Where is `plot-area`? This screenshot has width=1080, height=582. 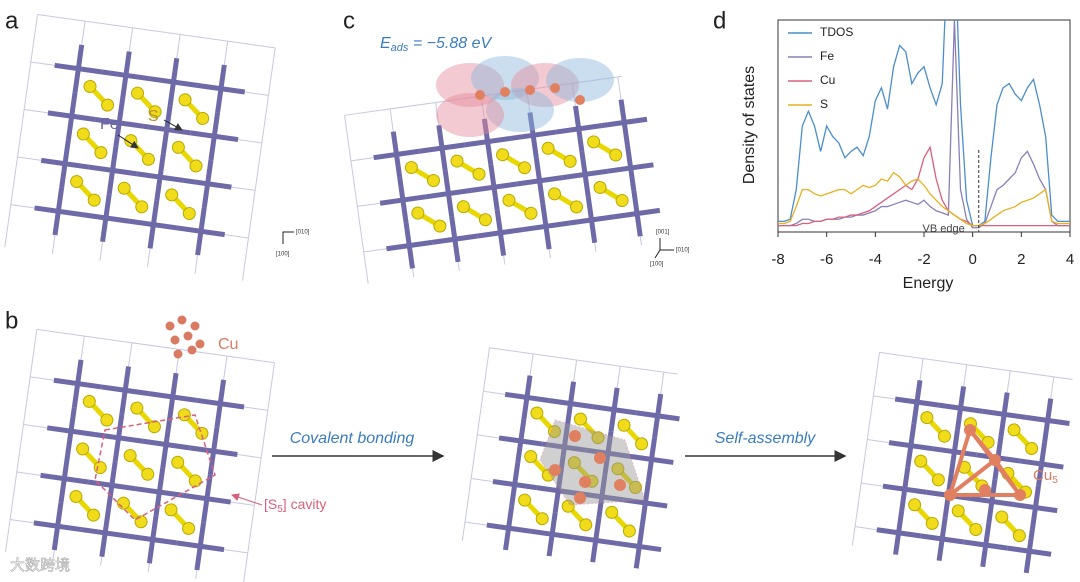
plot-area is located at coordinates (924, 124).